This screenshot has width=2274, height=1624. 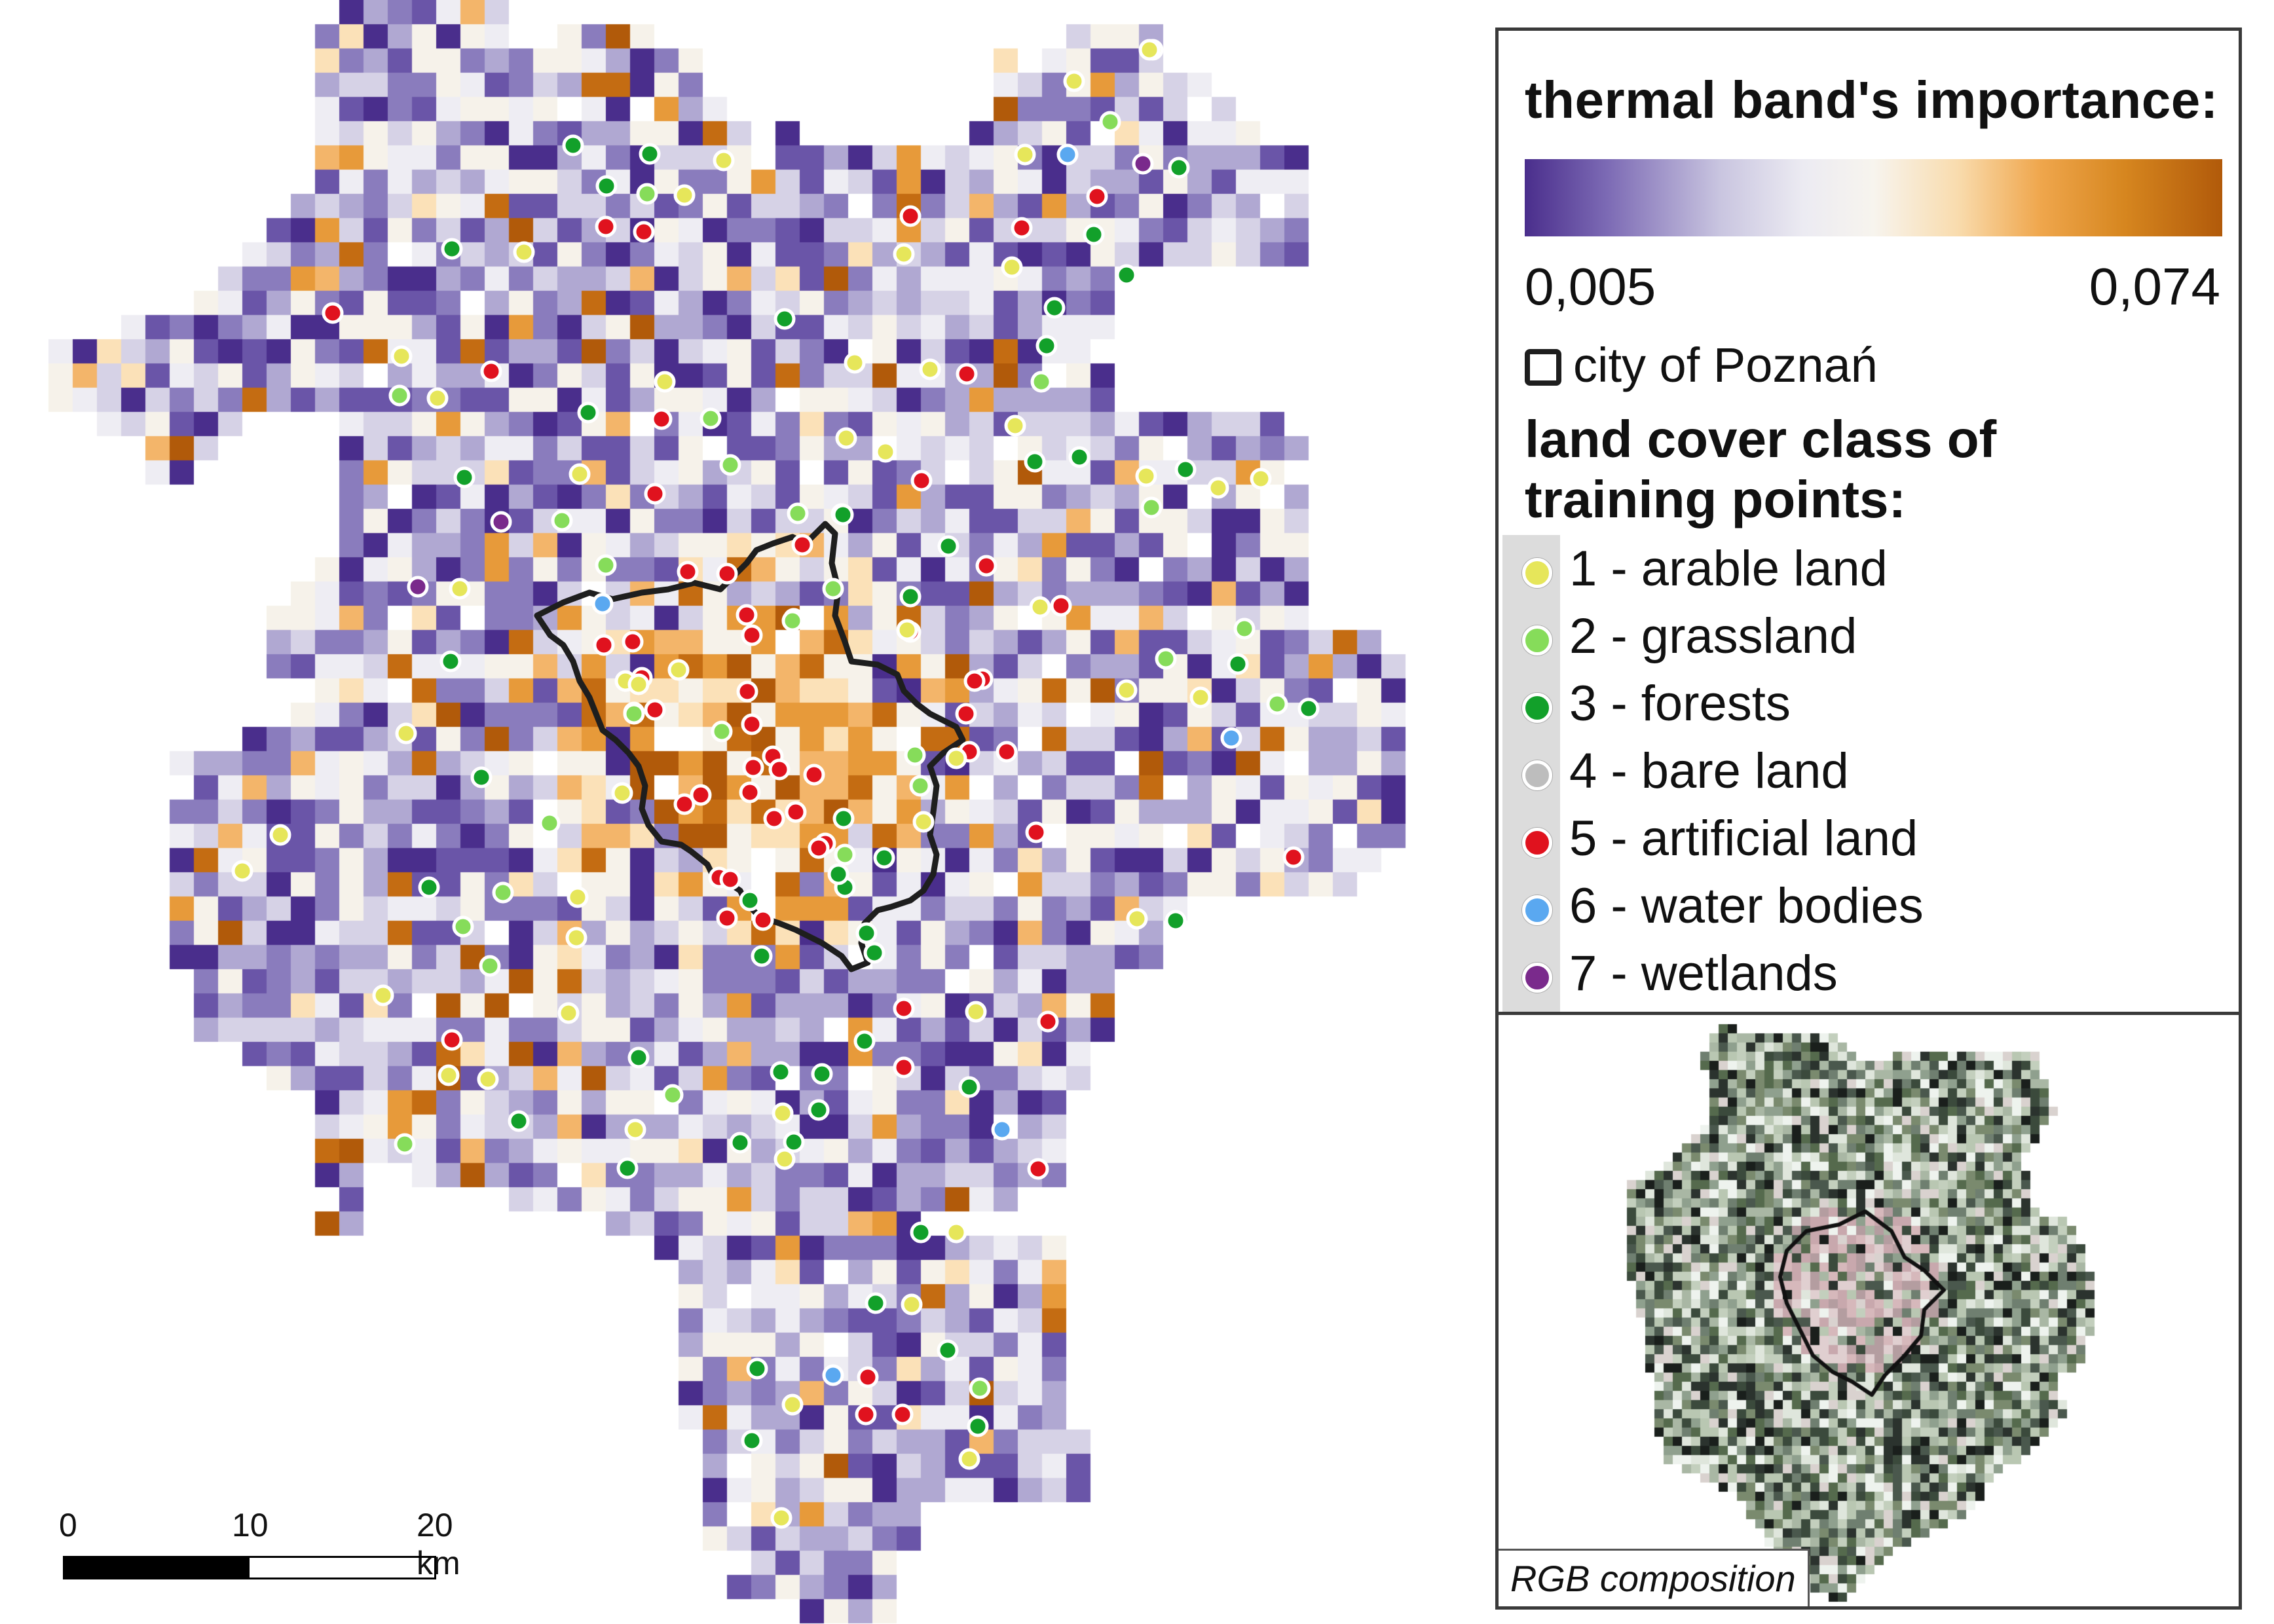 I want to click on scale-label-10: 10, so click(x=250, y=1525).